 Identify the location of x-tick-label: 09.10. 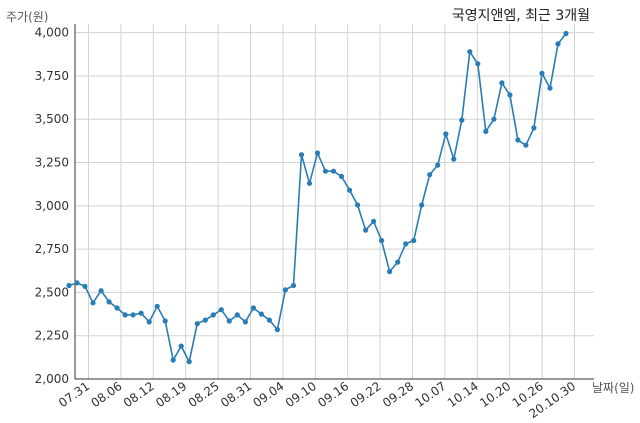
(301, 394).